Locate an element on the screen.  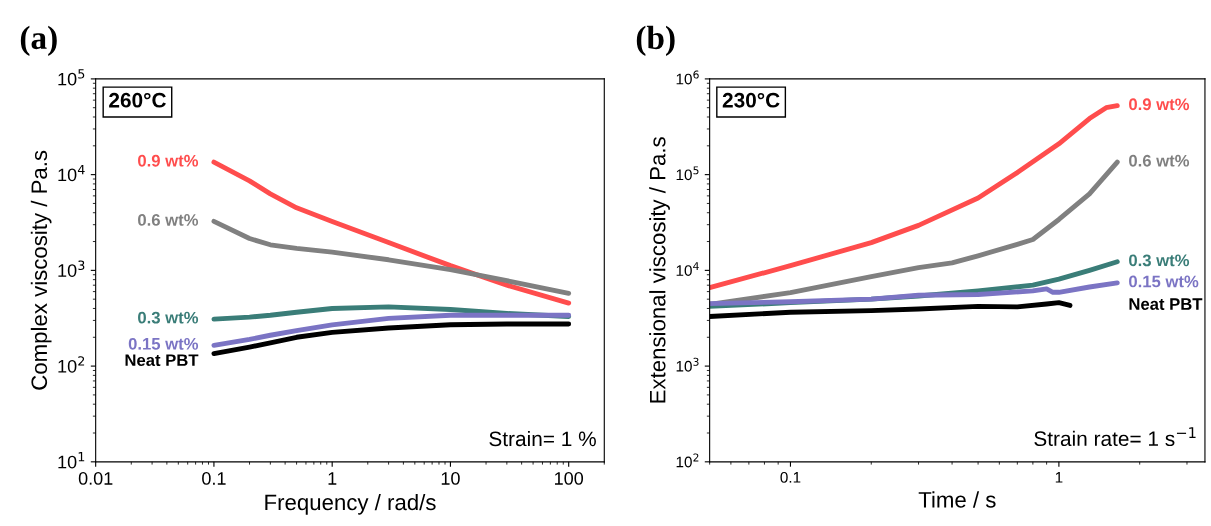
annotation: 230°C is located at coordinates (751, 100).